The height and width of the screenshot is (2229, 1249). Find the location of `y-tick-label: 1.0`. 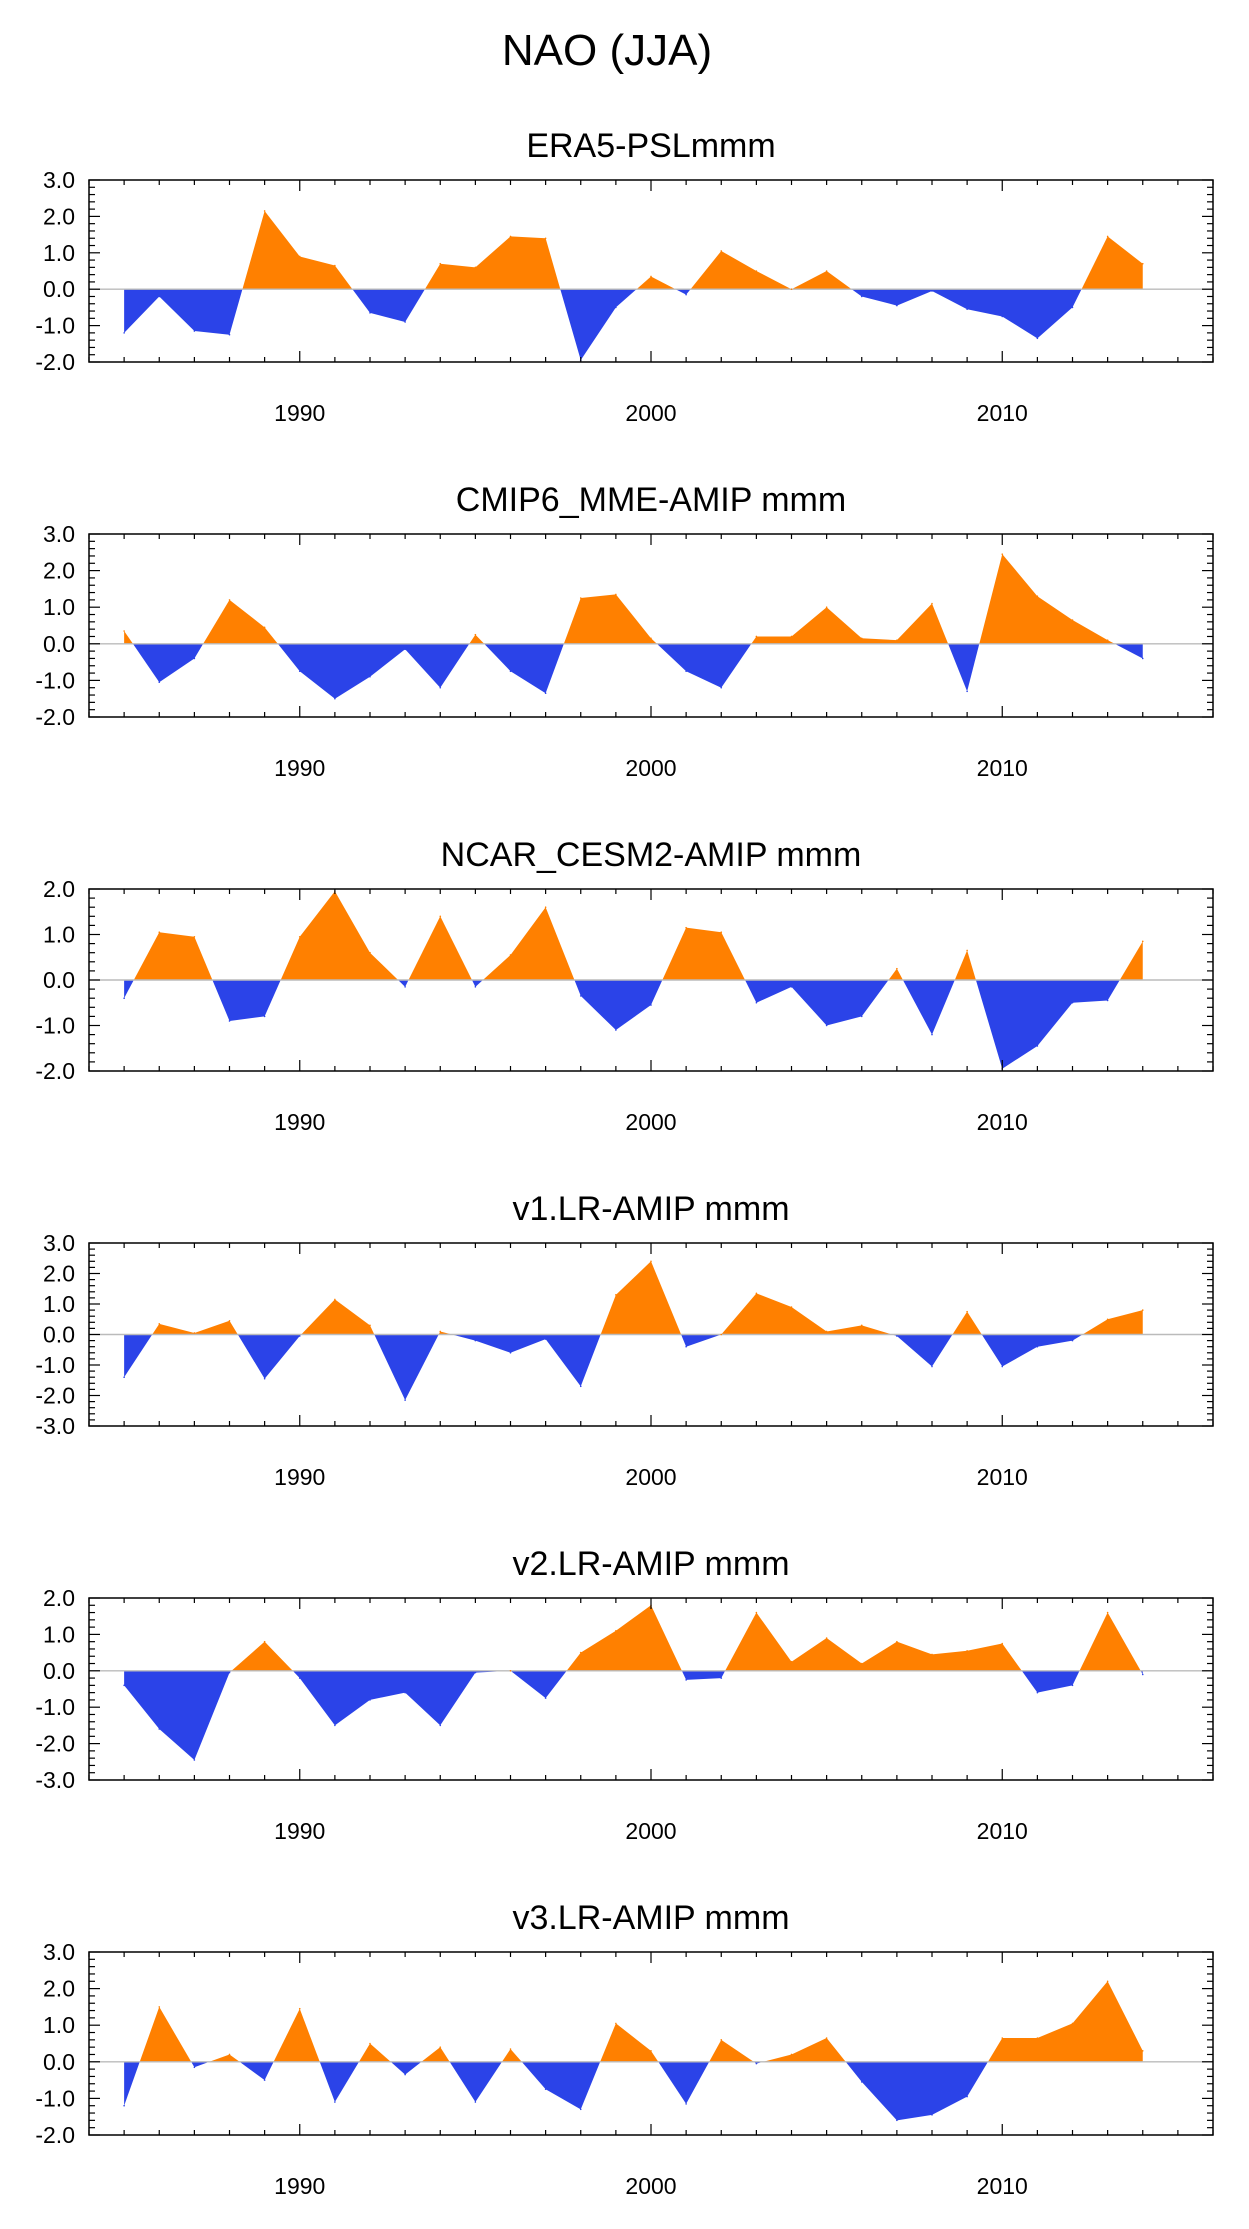

y-tick-label: 1.0 is located at coordinates (59, 1634).